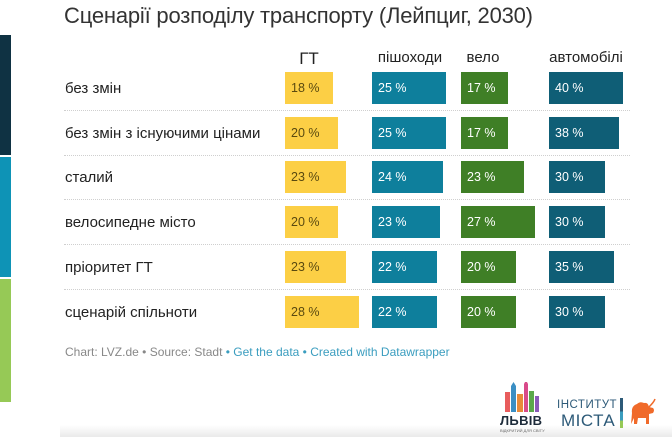 This screenshot has height=437, width=672. I want to click on lviv-logo-tagline: ВІДКРИТИЙ ДЛЯ СВІТУ, so click(522, 430).